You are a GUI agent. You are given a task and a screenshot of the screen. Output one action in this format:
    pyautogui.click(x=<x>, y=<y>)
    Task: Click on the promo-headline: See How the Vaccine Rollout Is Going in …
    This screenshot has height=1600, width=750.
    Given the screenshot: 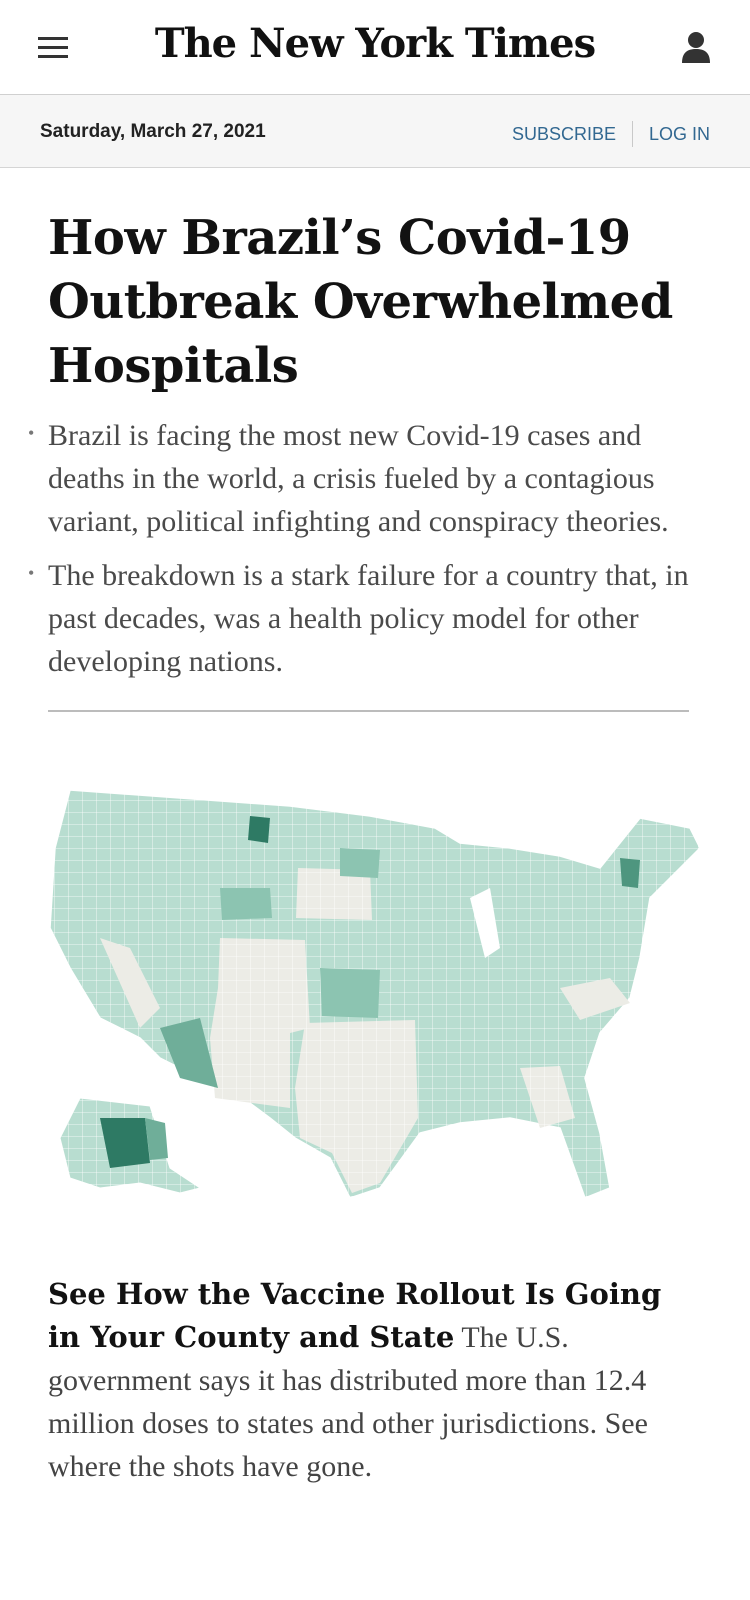 What is the action you would take?
    pyautogui.click(x=355, y=1315)
    